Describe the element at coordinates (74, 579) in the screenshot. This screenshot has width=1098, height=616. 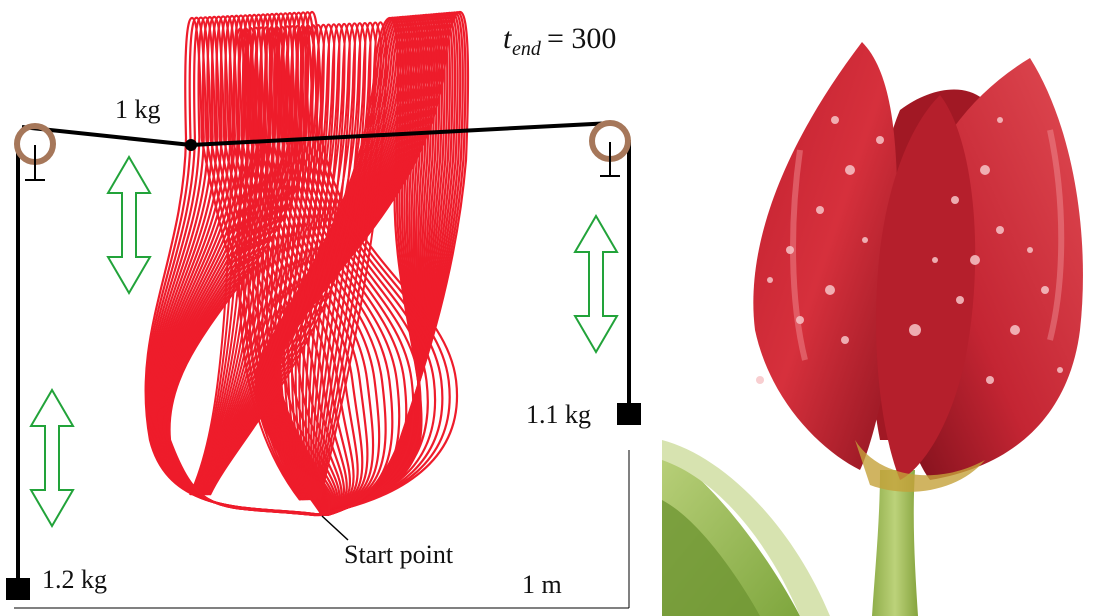
I see `mass-left-label: 1.2 kg` at that location.